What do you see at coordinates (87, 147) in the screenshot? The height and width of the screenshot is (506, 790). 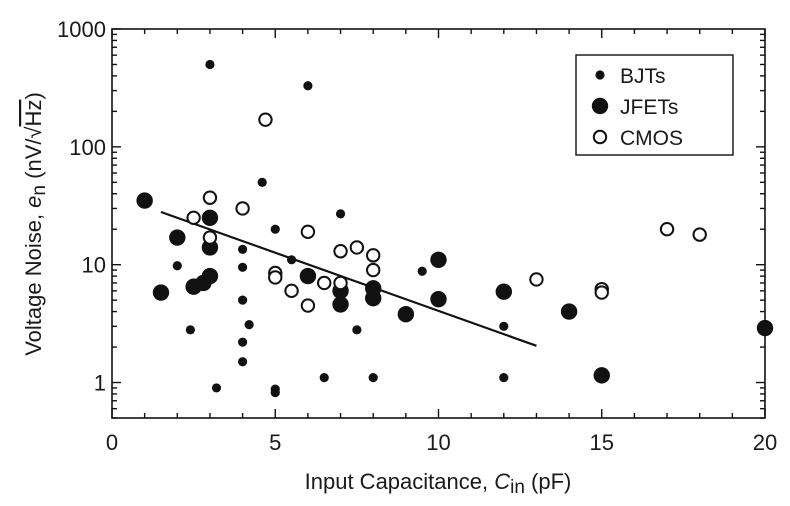 I see `y-tick-label: 100` at bounding box center [87, 147].